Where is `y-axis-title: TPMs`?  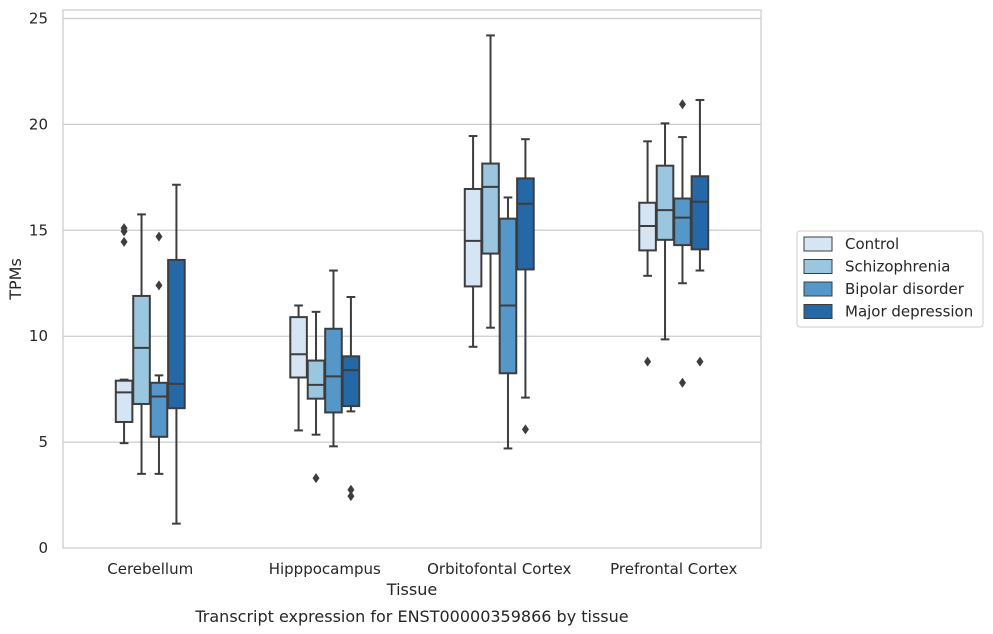
y-axis-title: TPMs is located at coordinates (15, 279).